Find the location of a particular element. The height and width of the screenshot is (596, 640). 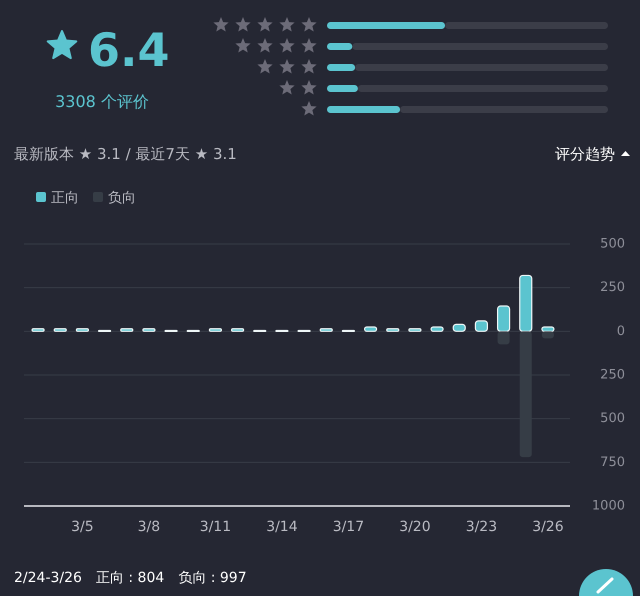

y-tick-label: 750 is located at coordinates (612, 462).